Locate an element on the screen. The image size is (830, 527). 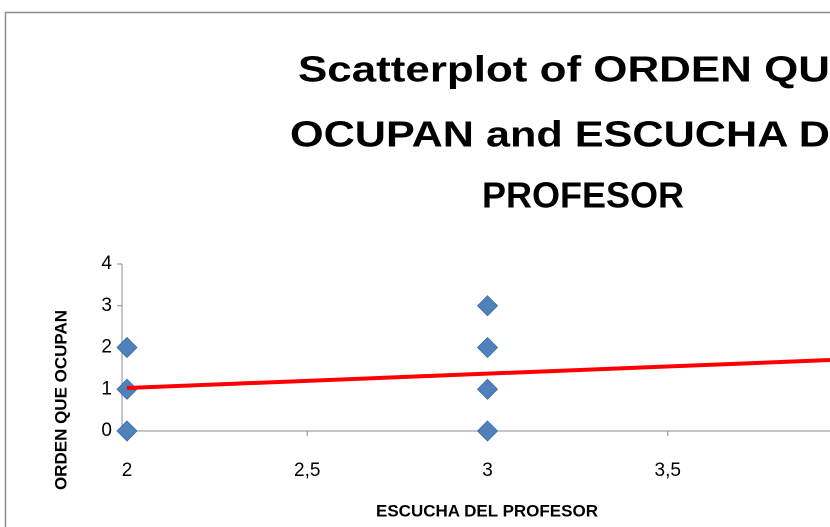
x-tick-label: 3 is located at coordinates (487, 470).